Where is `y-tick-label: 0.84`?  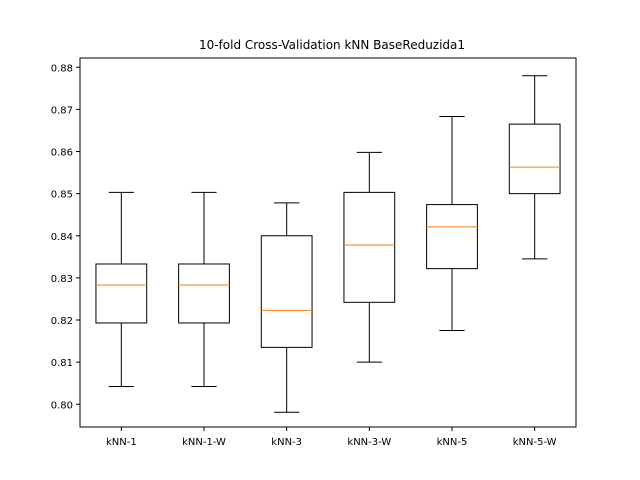
y-tick-label: 0.84 is located at coordinates (62, 237).